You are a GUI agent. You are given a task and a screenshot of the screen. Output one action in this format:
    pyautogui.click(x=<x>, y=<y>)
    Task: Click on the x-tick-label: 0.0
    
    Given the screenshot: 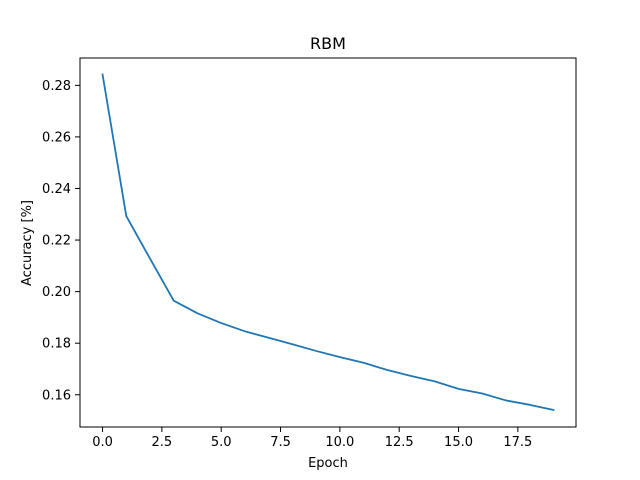 What is the action you would take?
    pyautogui.click(x=102, y=442)
    